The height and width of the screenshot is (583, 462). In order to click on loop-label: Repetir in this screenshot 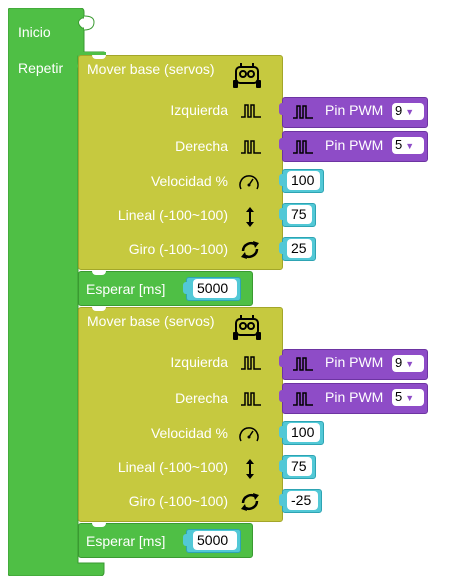, I will do `click(41, 68)`.